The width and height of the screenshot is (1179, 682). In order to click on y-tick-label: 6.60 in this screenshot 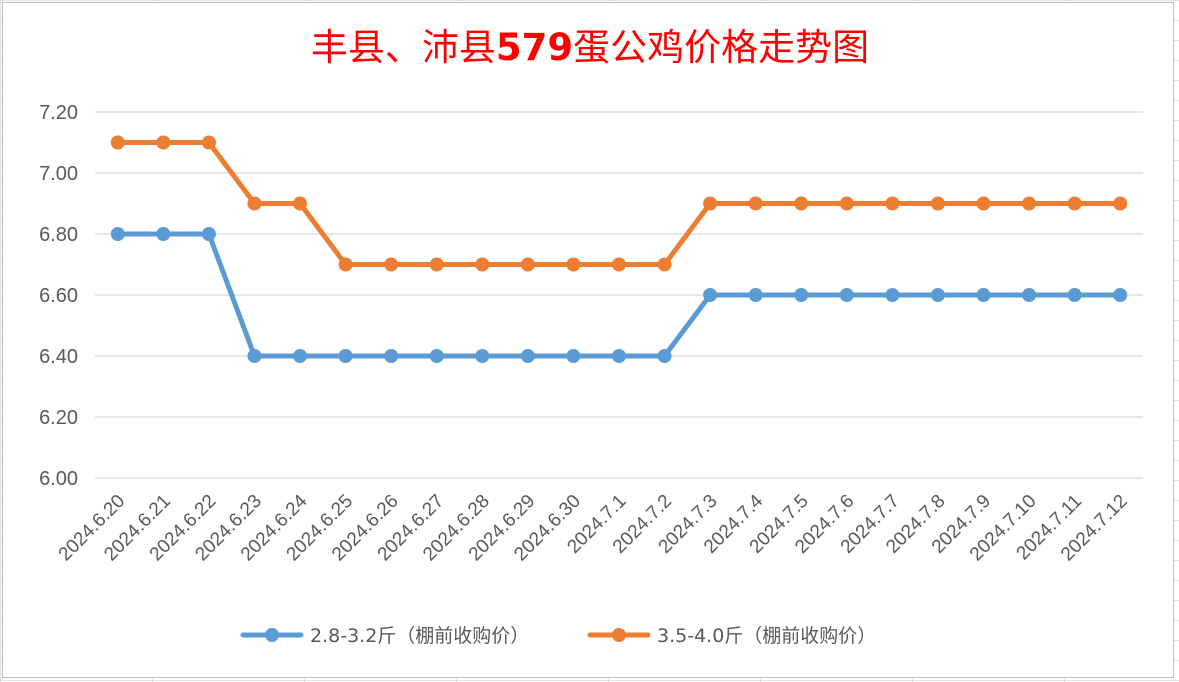, I will do `click(58, 296)`.